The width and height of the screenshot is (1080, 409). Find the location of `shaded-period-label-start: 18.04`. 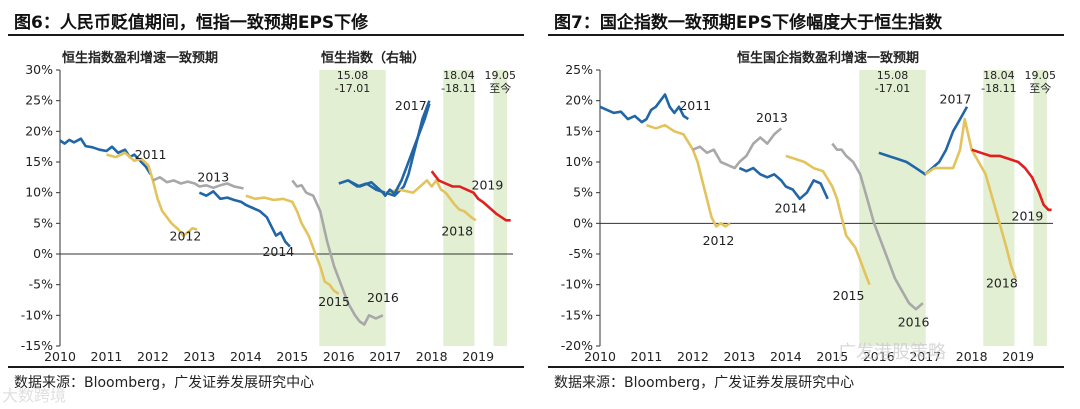

shaded-period-label-start: 18.04 is located at coordinates (999, 75).